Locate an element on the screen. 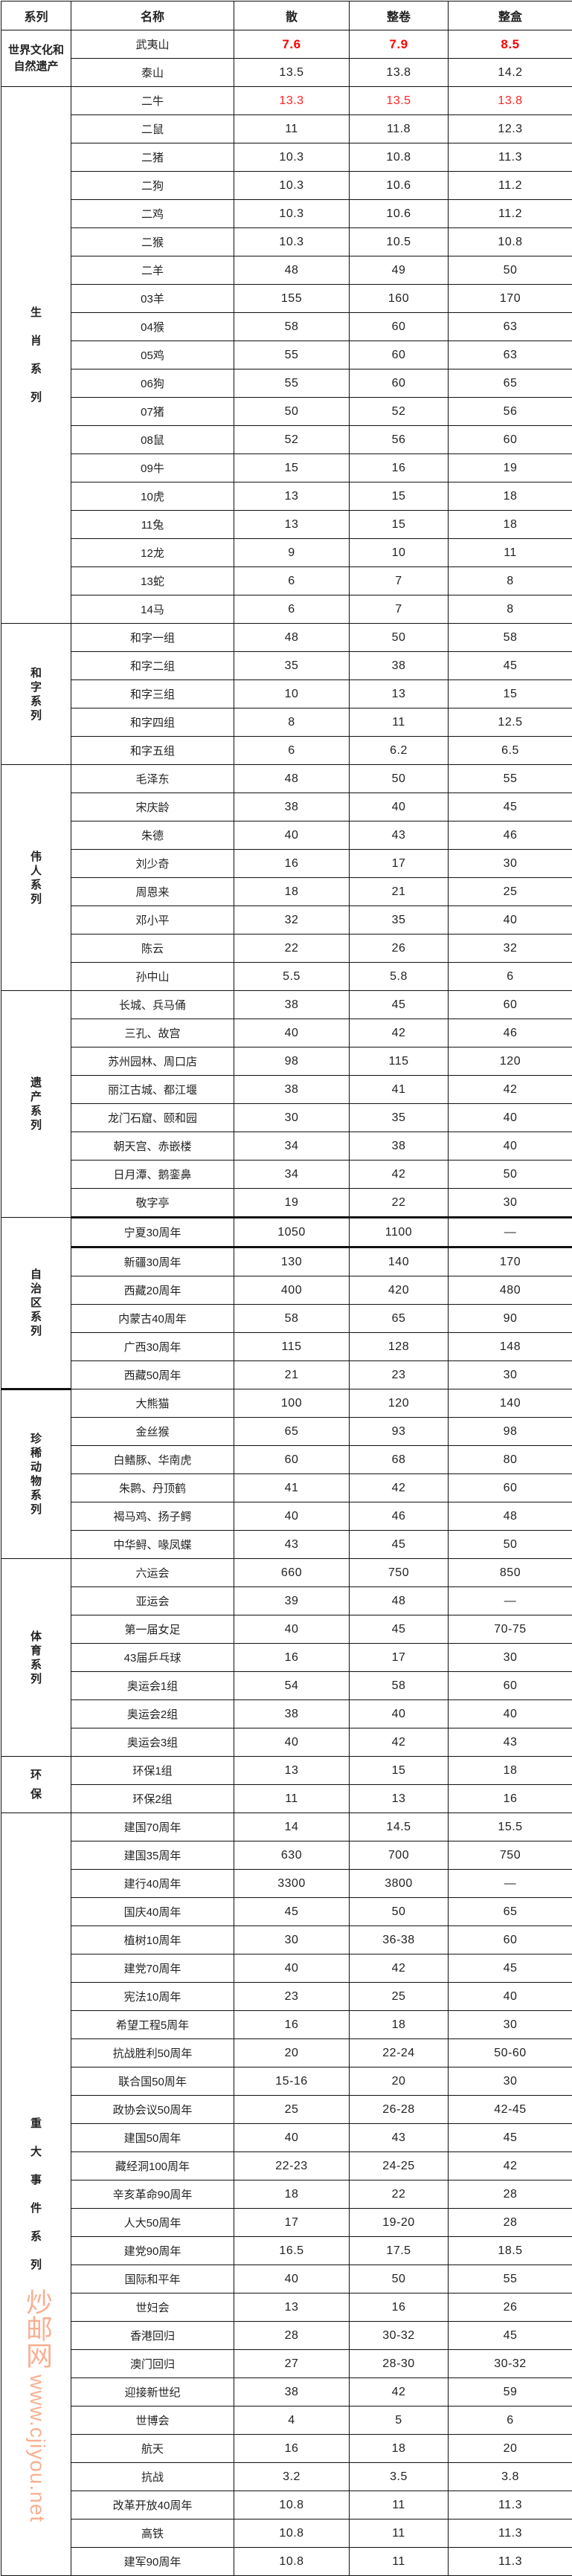 The height and width of the screenshot is (2576, 572). price-box: 15 is located at coordinates (510, 694).